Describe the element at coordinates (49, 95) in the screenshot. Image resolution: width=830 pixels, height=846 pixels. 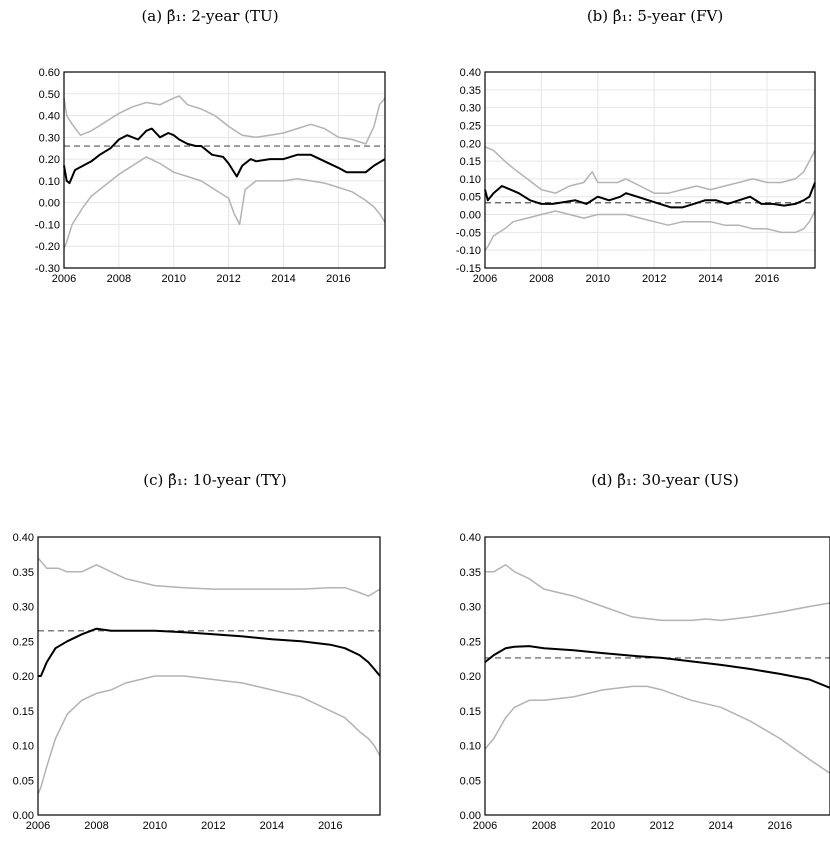
I see `y-tick-label: 0.50` at that location.